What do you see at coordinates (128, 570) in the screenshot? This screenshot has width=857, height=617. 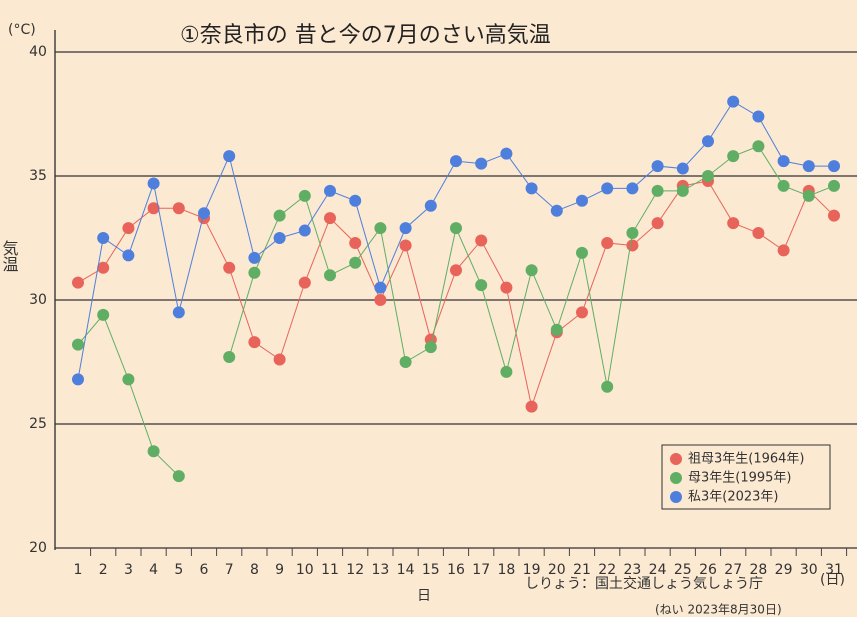 I see `x-tick-label: 3` at bounding box center [128, 570].